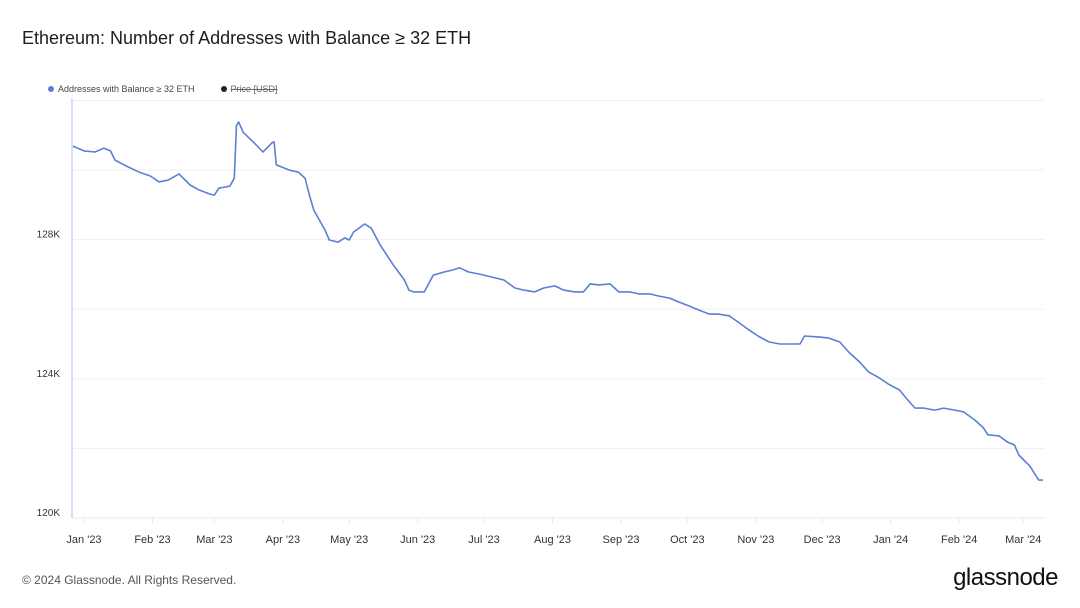 This screenshot has height=608, width=1080. I want to click on copyright: © 2024 Glassnode. All Rights Reserved., so click(129, 580).